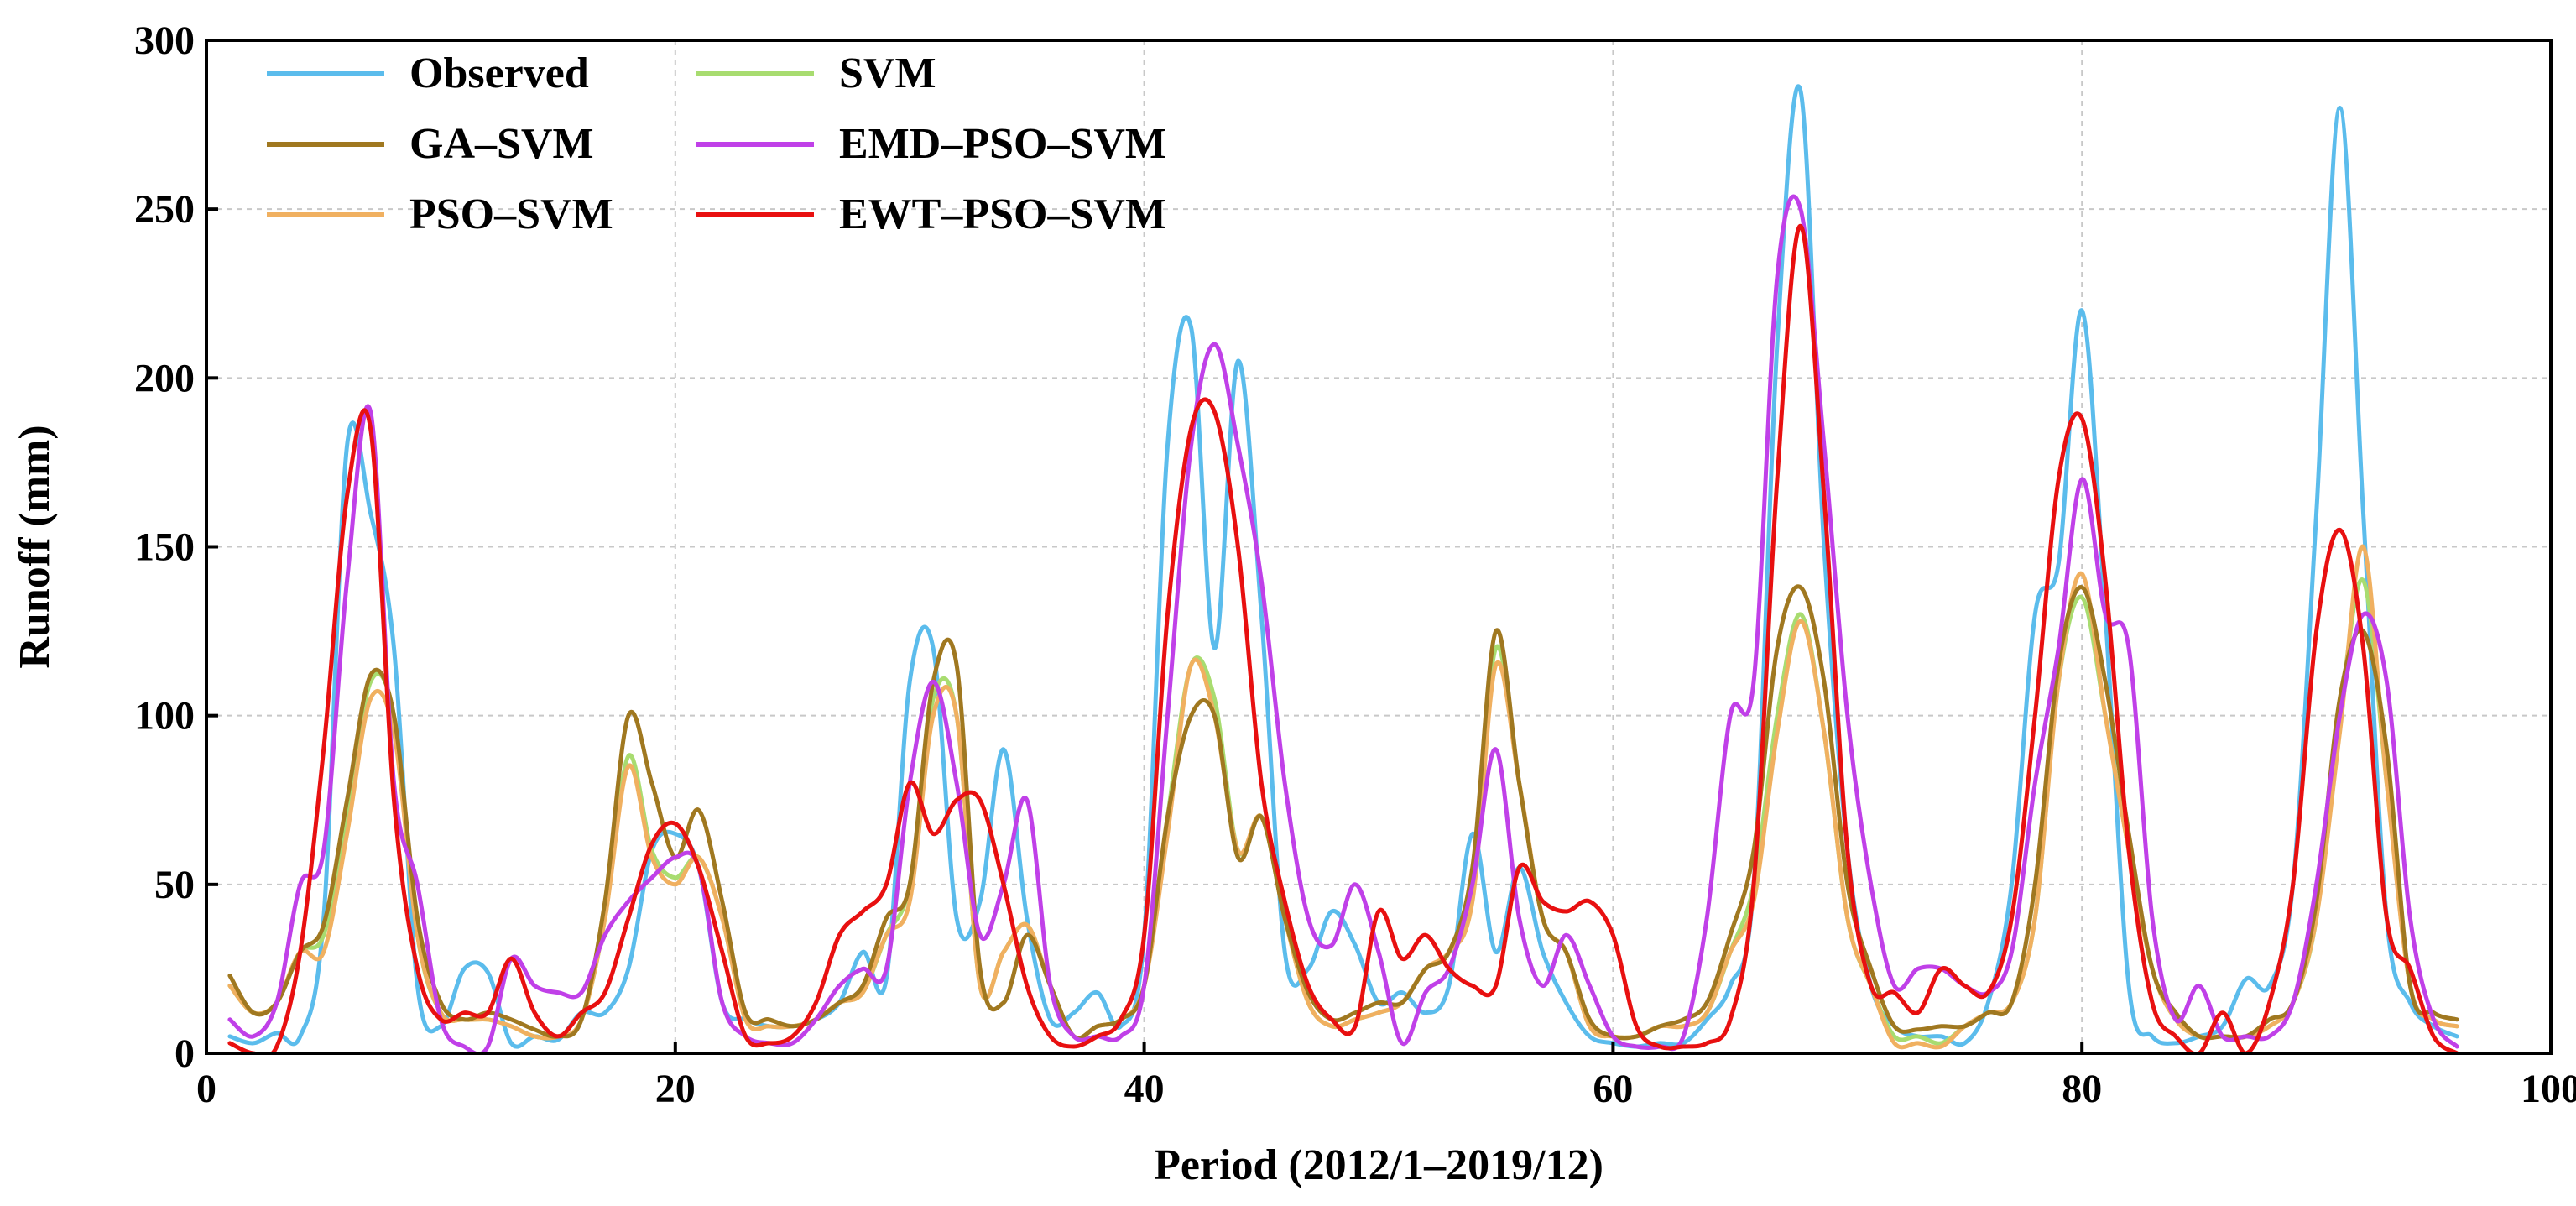  I want to click on y-tick-label: 250, so click(164, 209).